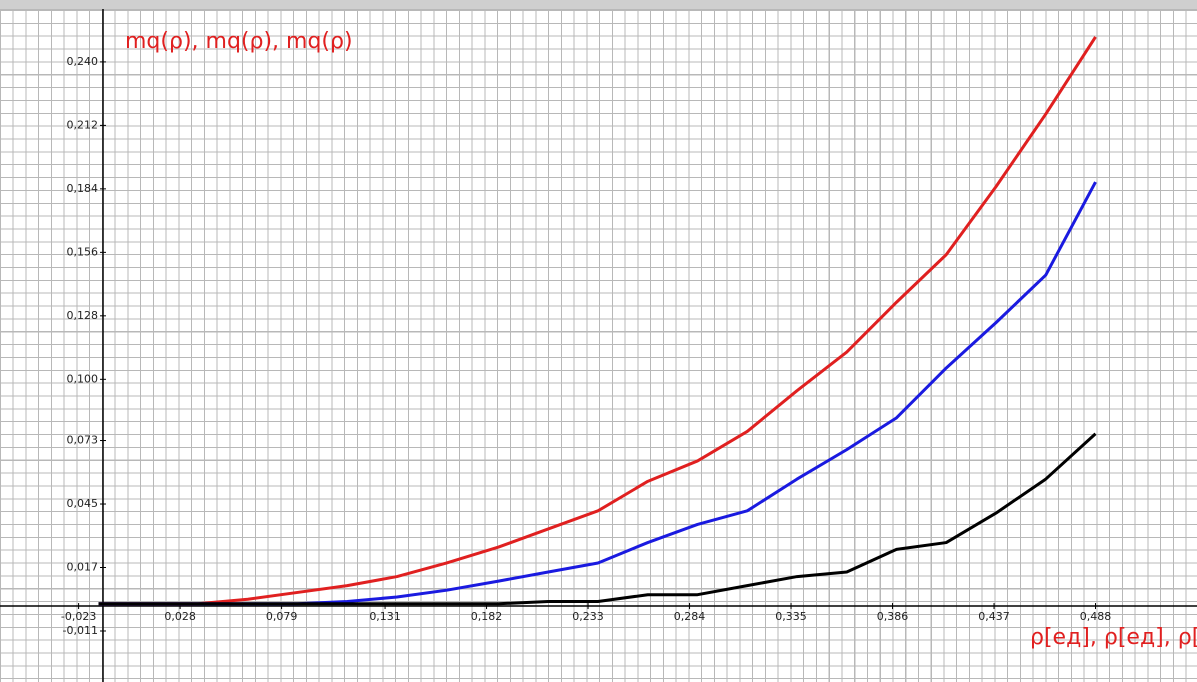  What do you see at coordinates (588, 616) in the screenshot?
I see `x-tick-label: 0,233` at bounding box center [588, 616].